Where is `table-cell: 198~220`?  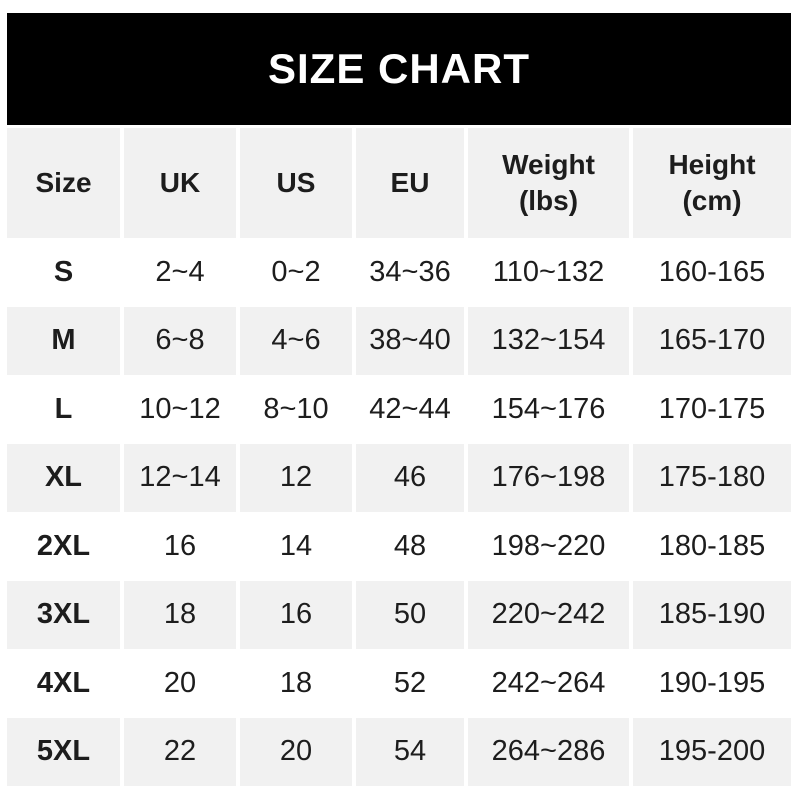
table-cell: 198~220 is located at coordinates (548, 546).